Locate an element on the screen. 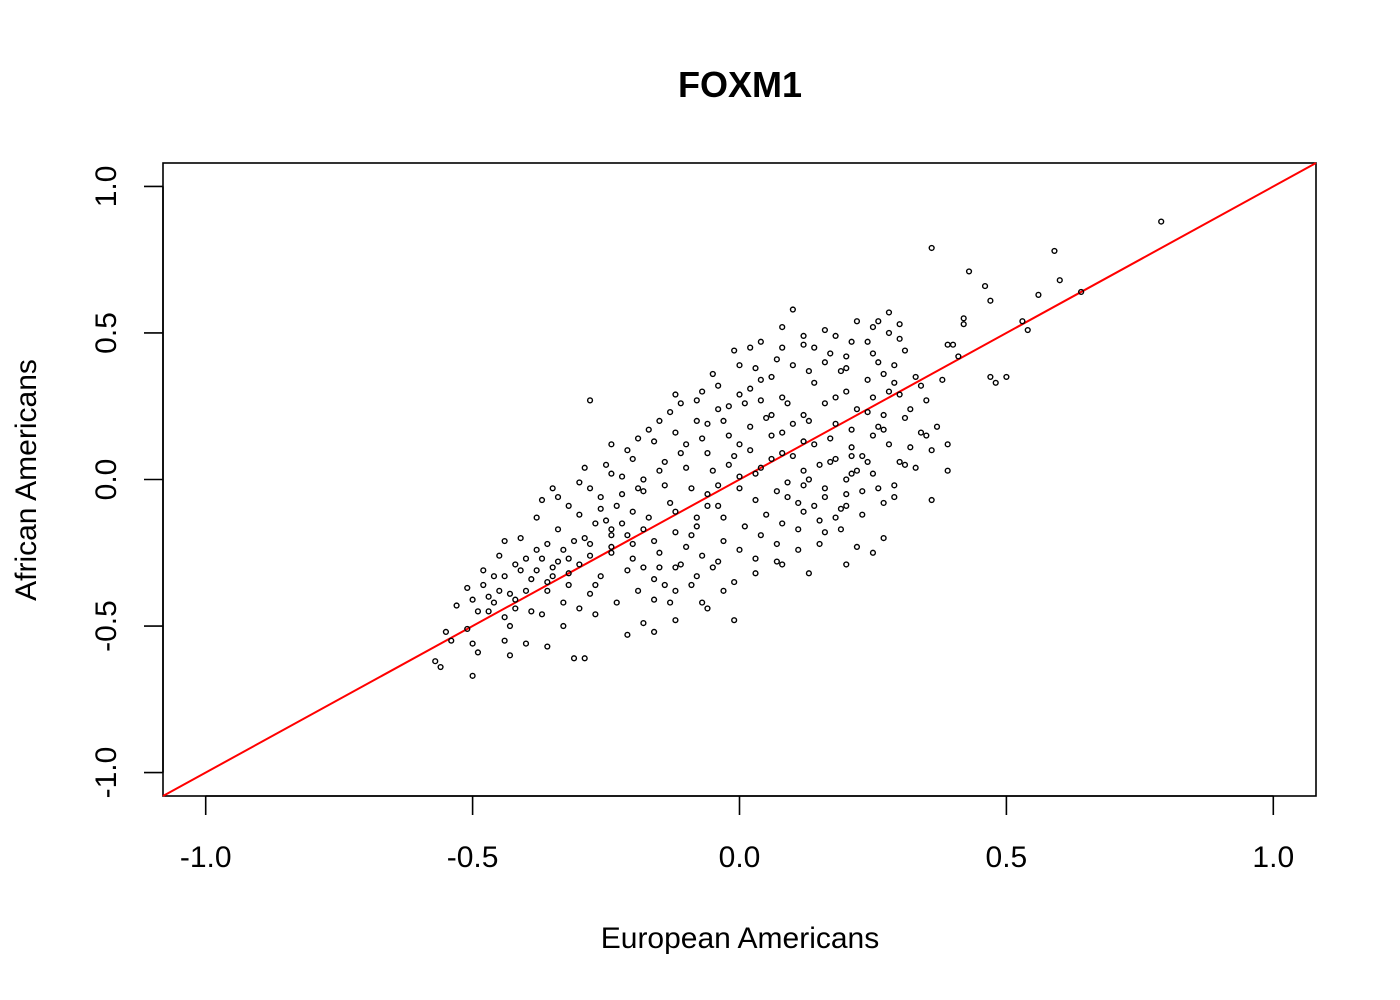 The height and width of the screenshot is (1000, 1400). x-axis-label: European Americans is located at coordinates (740, 938).